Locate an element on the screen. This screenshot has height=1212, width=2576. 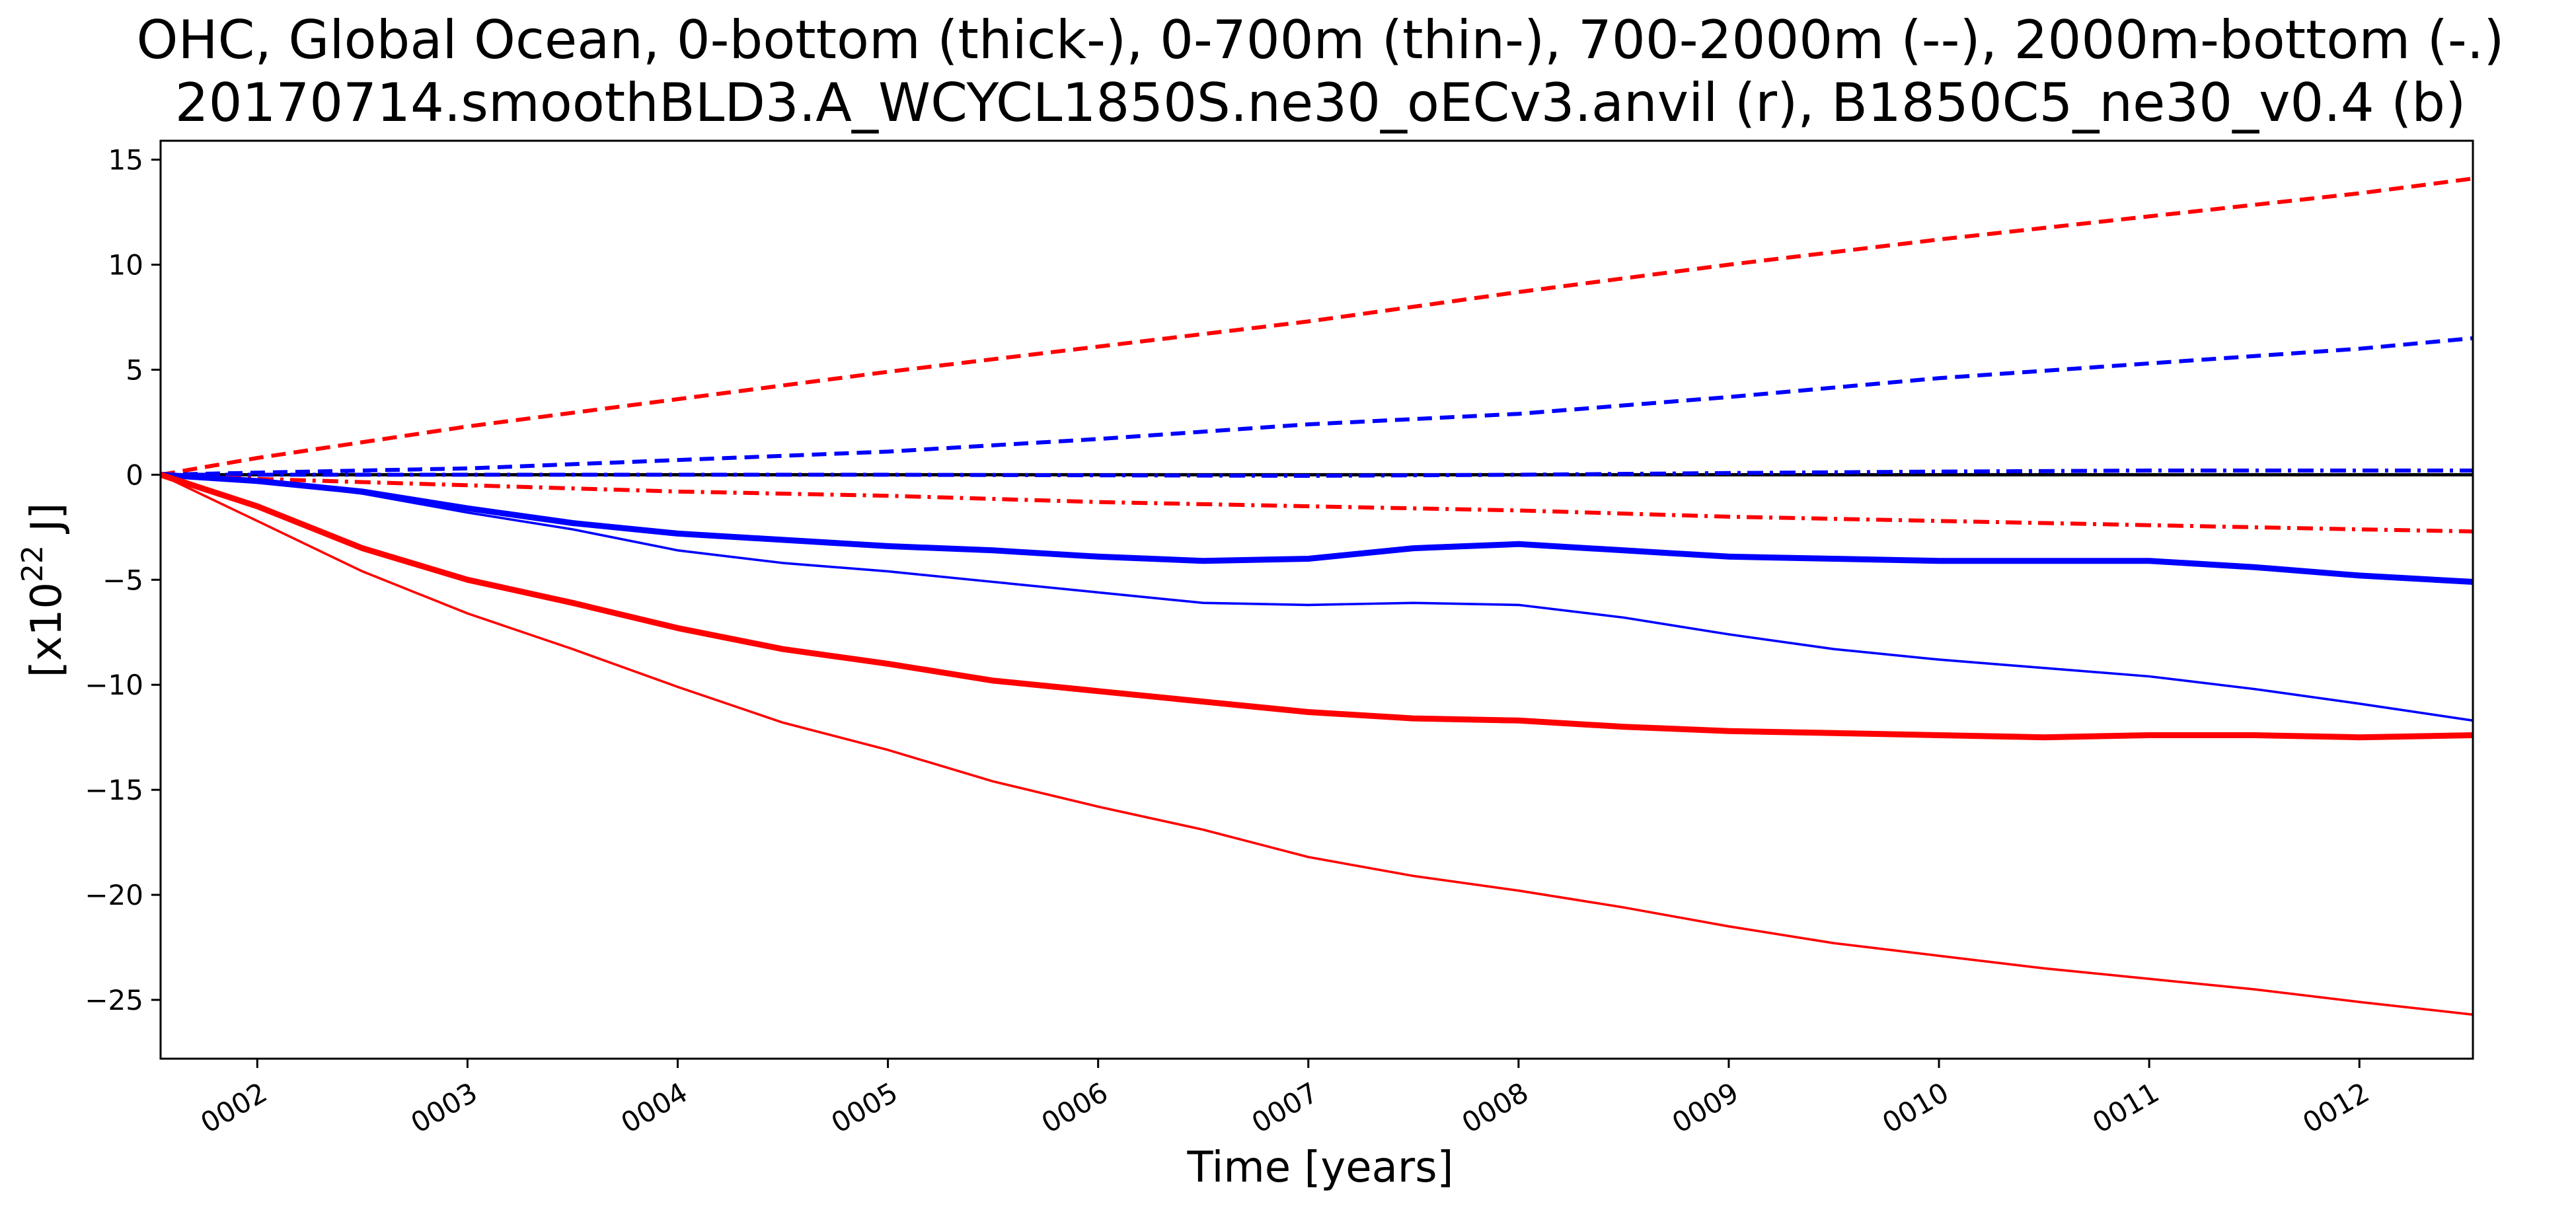
x-axis-label: Time [years] is located at coordinates (1319, 1167).